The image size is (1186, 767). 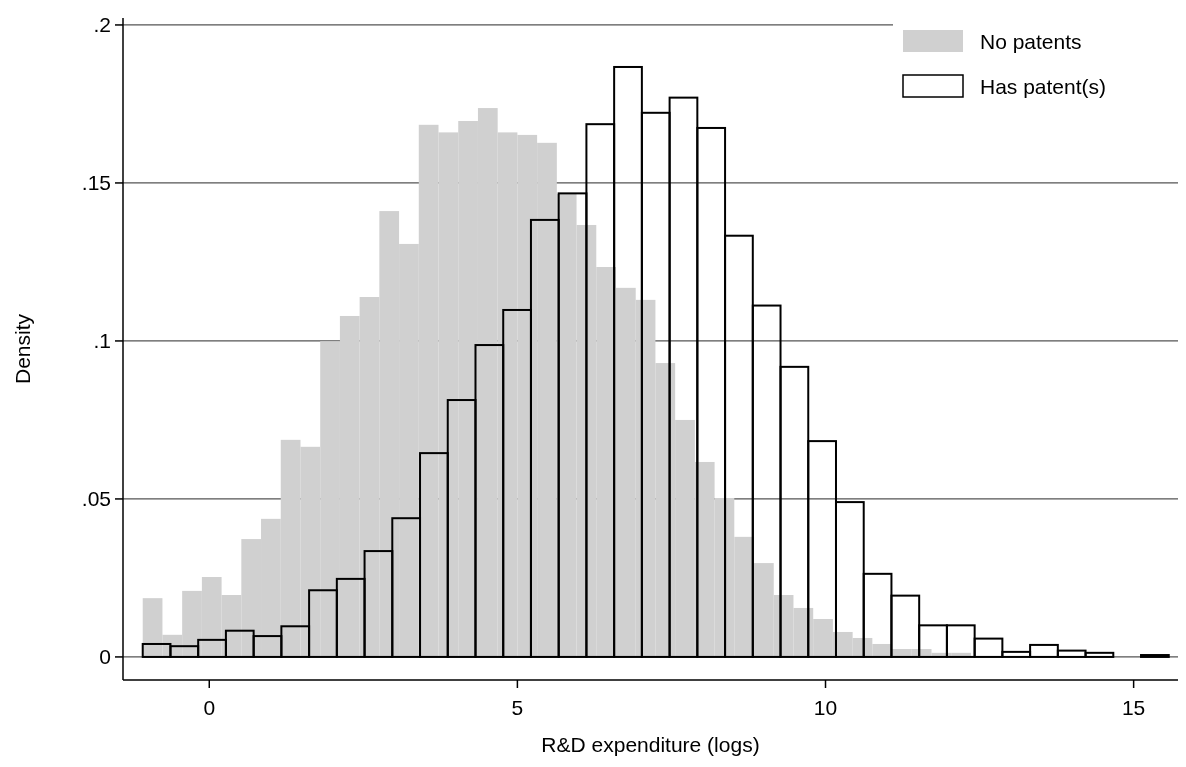 What do you see at coordinates (1155, 656) in the screenshot?
I see `bar` at bounding box center [1155, 656].